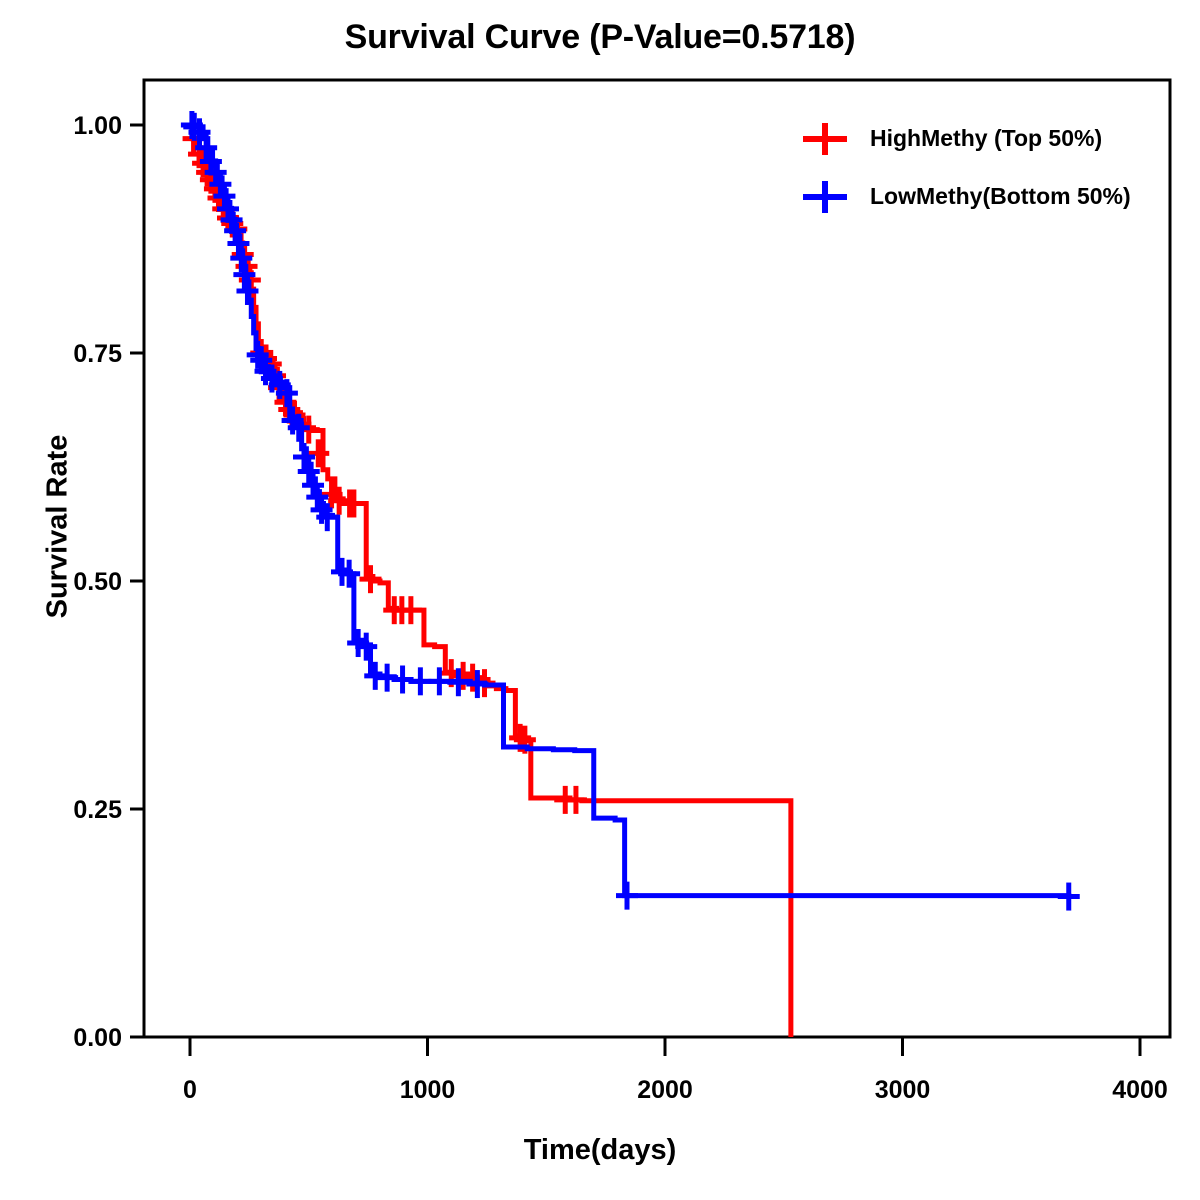 This screenshot has height=1200, width=1200. What do you see at coordinates (665, 1090) in the screenshot?
I see `x-tick-label: 2000` at bounding box center [665, 1090].